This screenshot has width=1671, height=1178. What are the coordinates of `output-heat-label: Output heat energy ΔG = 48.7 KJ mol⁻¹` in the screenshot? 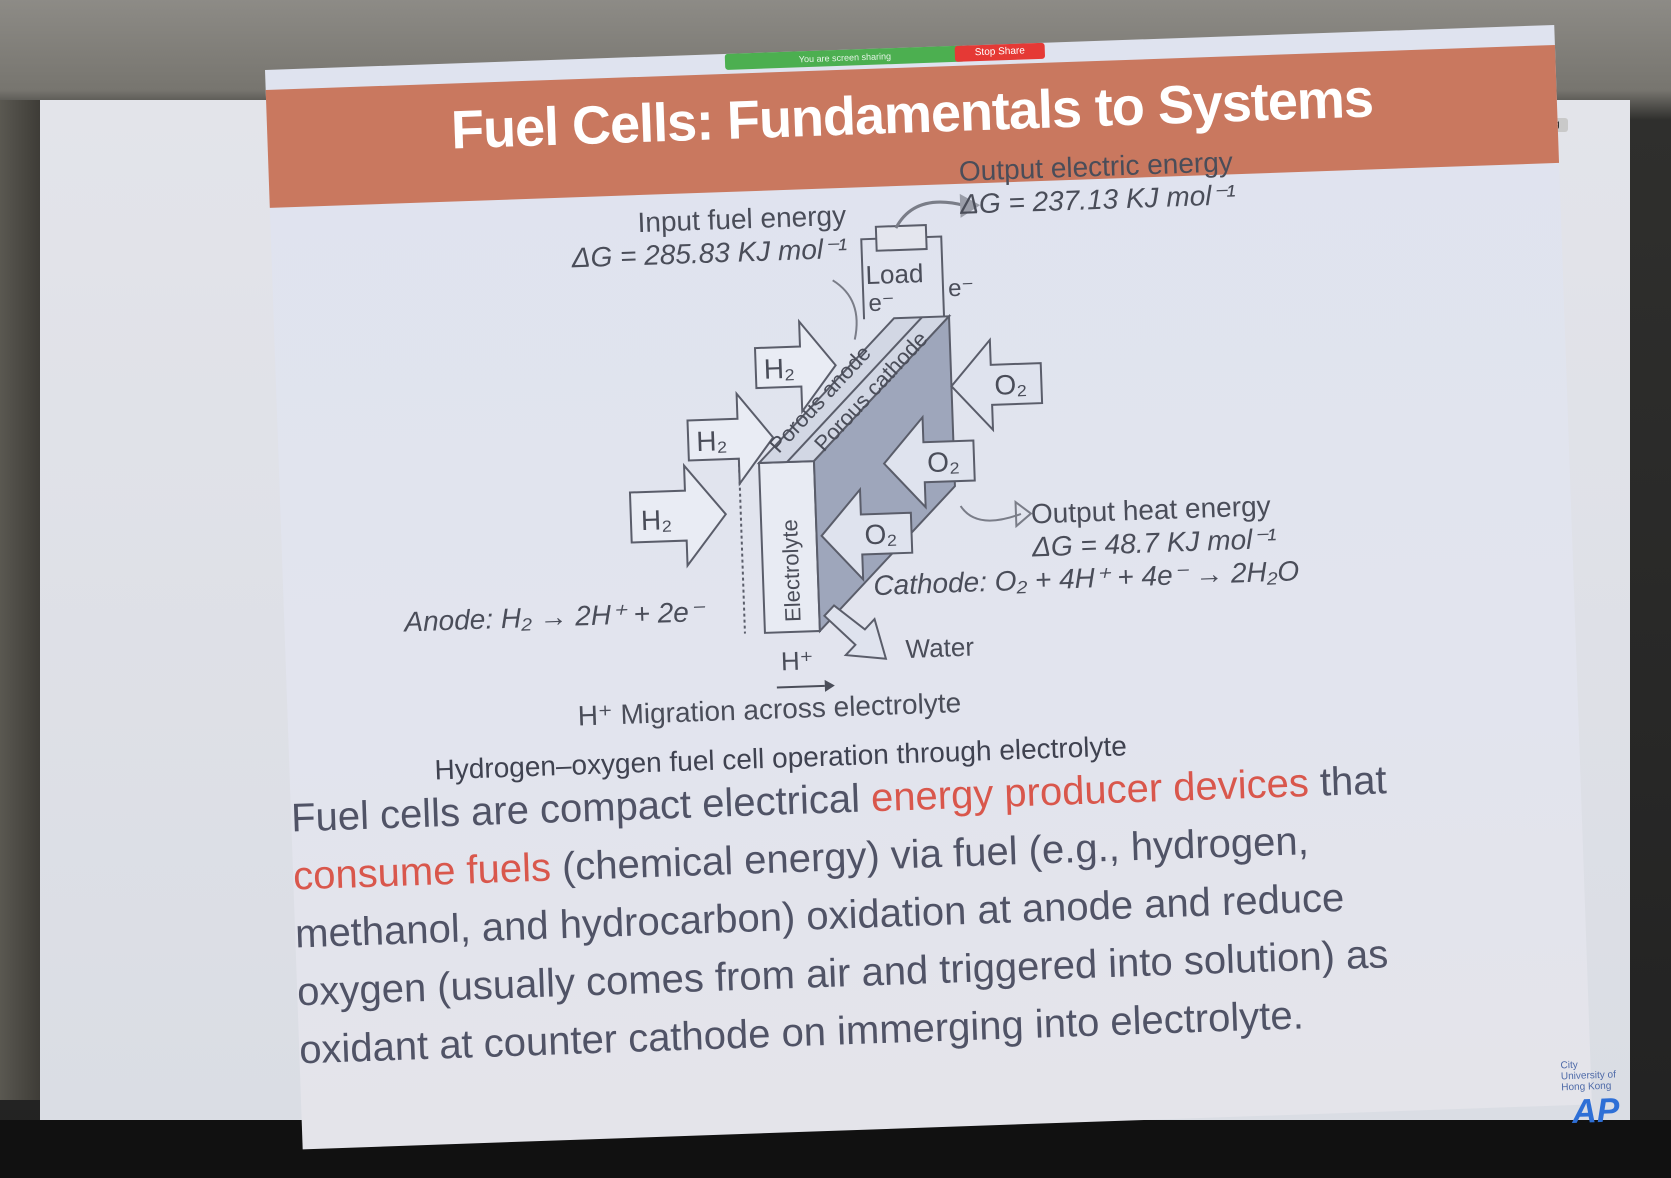 It's located at (1153, 526).